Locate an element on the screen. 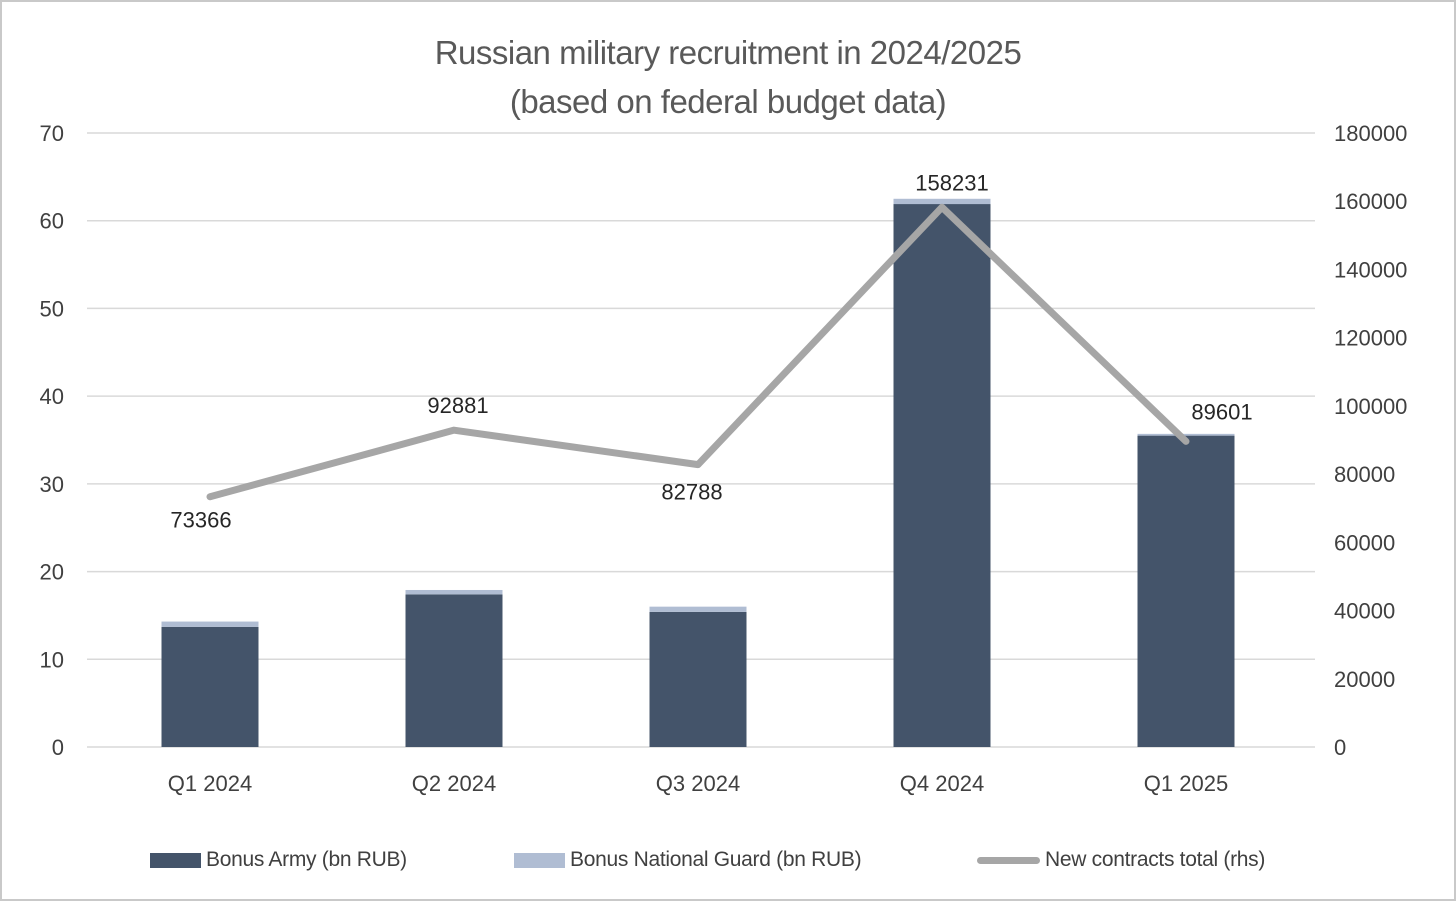 Image resolution: width=1456 pixels, height=901 pixels. right-axis-tick-label: 20000 is located at coordinates (1364, 679).